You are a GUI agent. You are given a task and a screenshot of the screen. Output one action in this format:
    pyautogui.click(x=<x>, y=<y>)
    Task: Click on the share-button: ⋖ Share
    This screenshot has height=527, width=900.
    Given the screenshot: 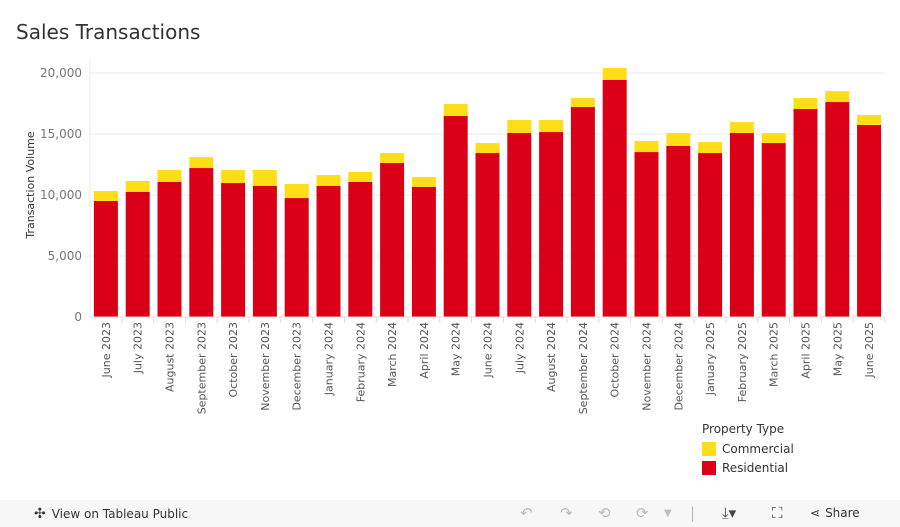 What is the action you would take?
    pyautogui.click(x=835, y=513)
    